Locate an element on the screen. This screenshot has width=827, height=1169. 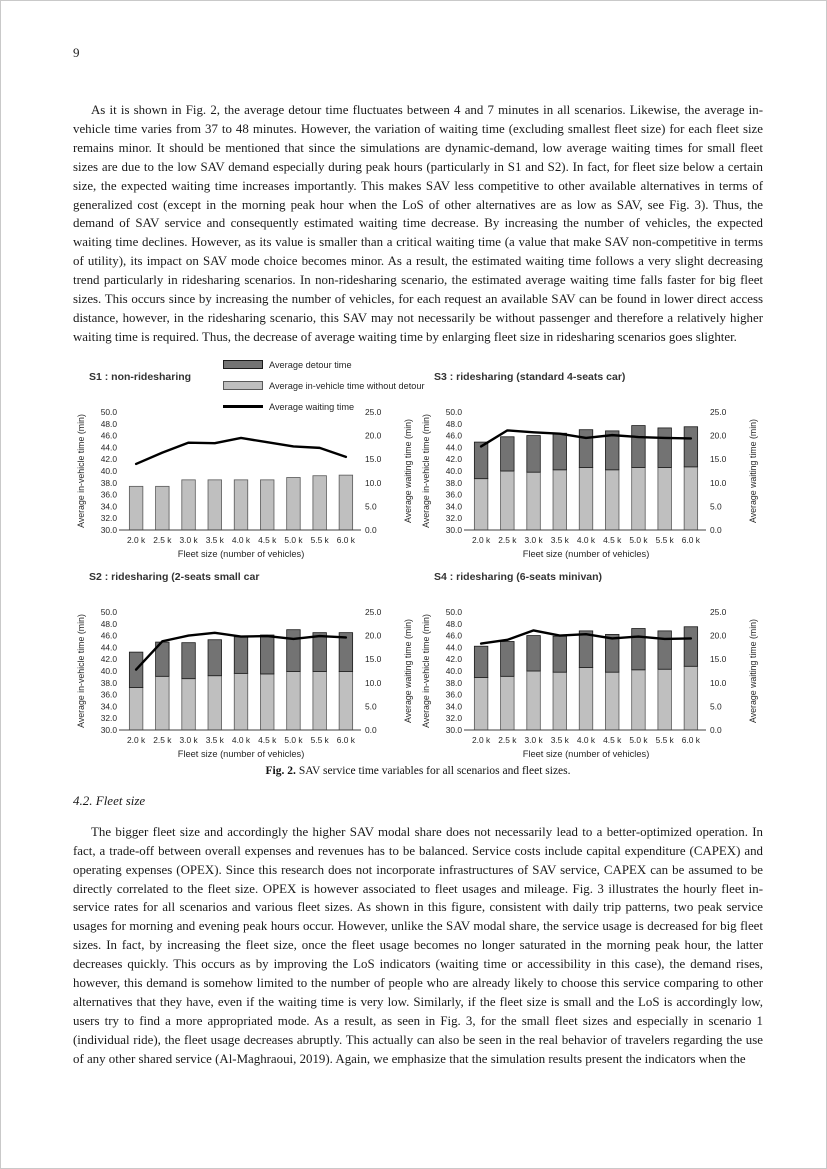
svg-text: 20.0 is located at coordinates (373, 435).